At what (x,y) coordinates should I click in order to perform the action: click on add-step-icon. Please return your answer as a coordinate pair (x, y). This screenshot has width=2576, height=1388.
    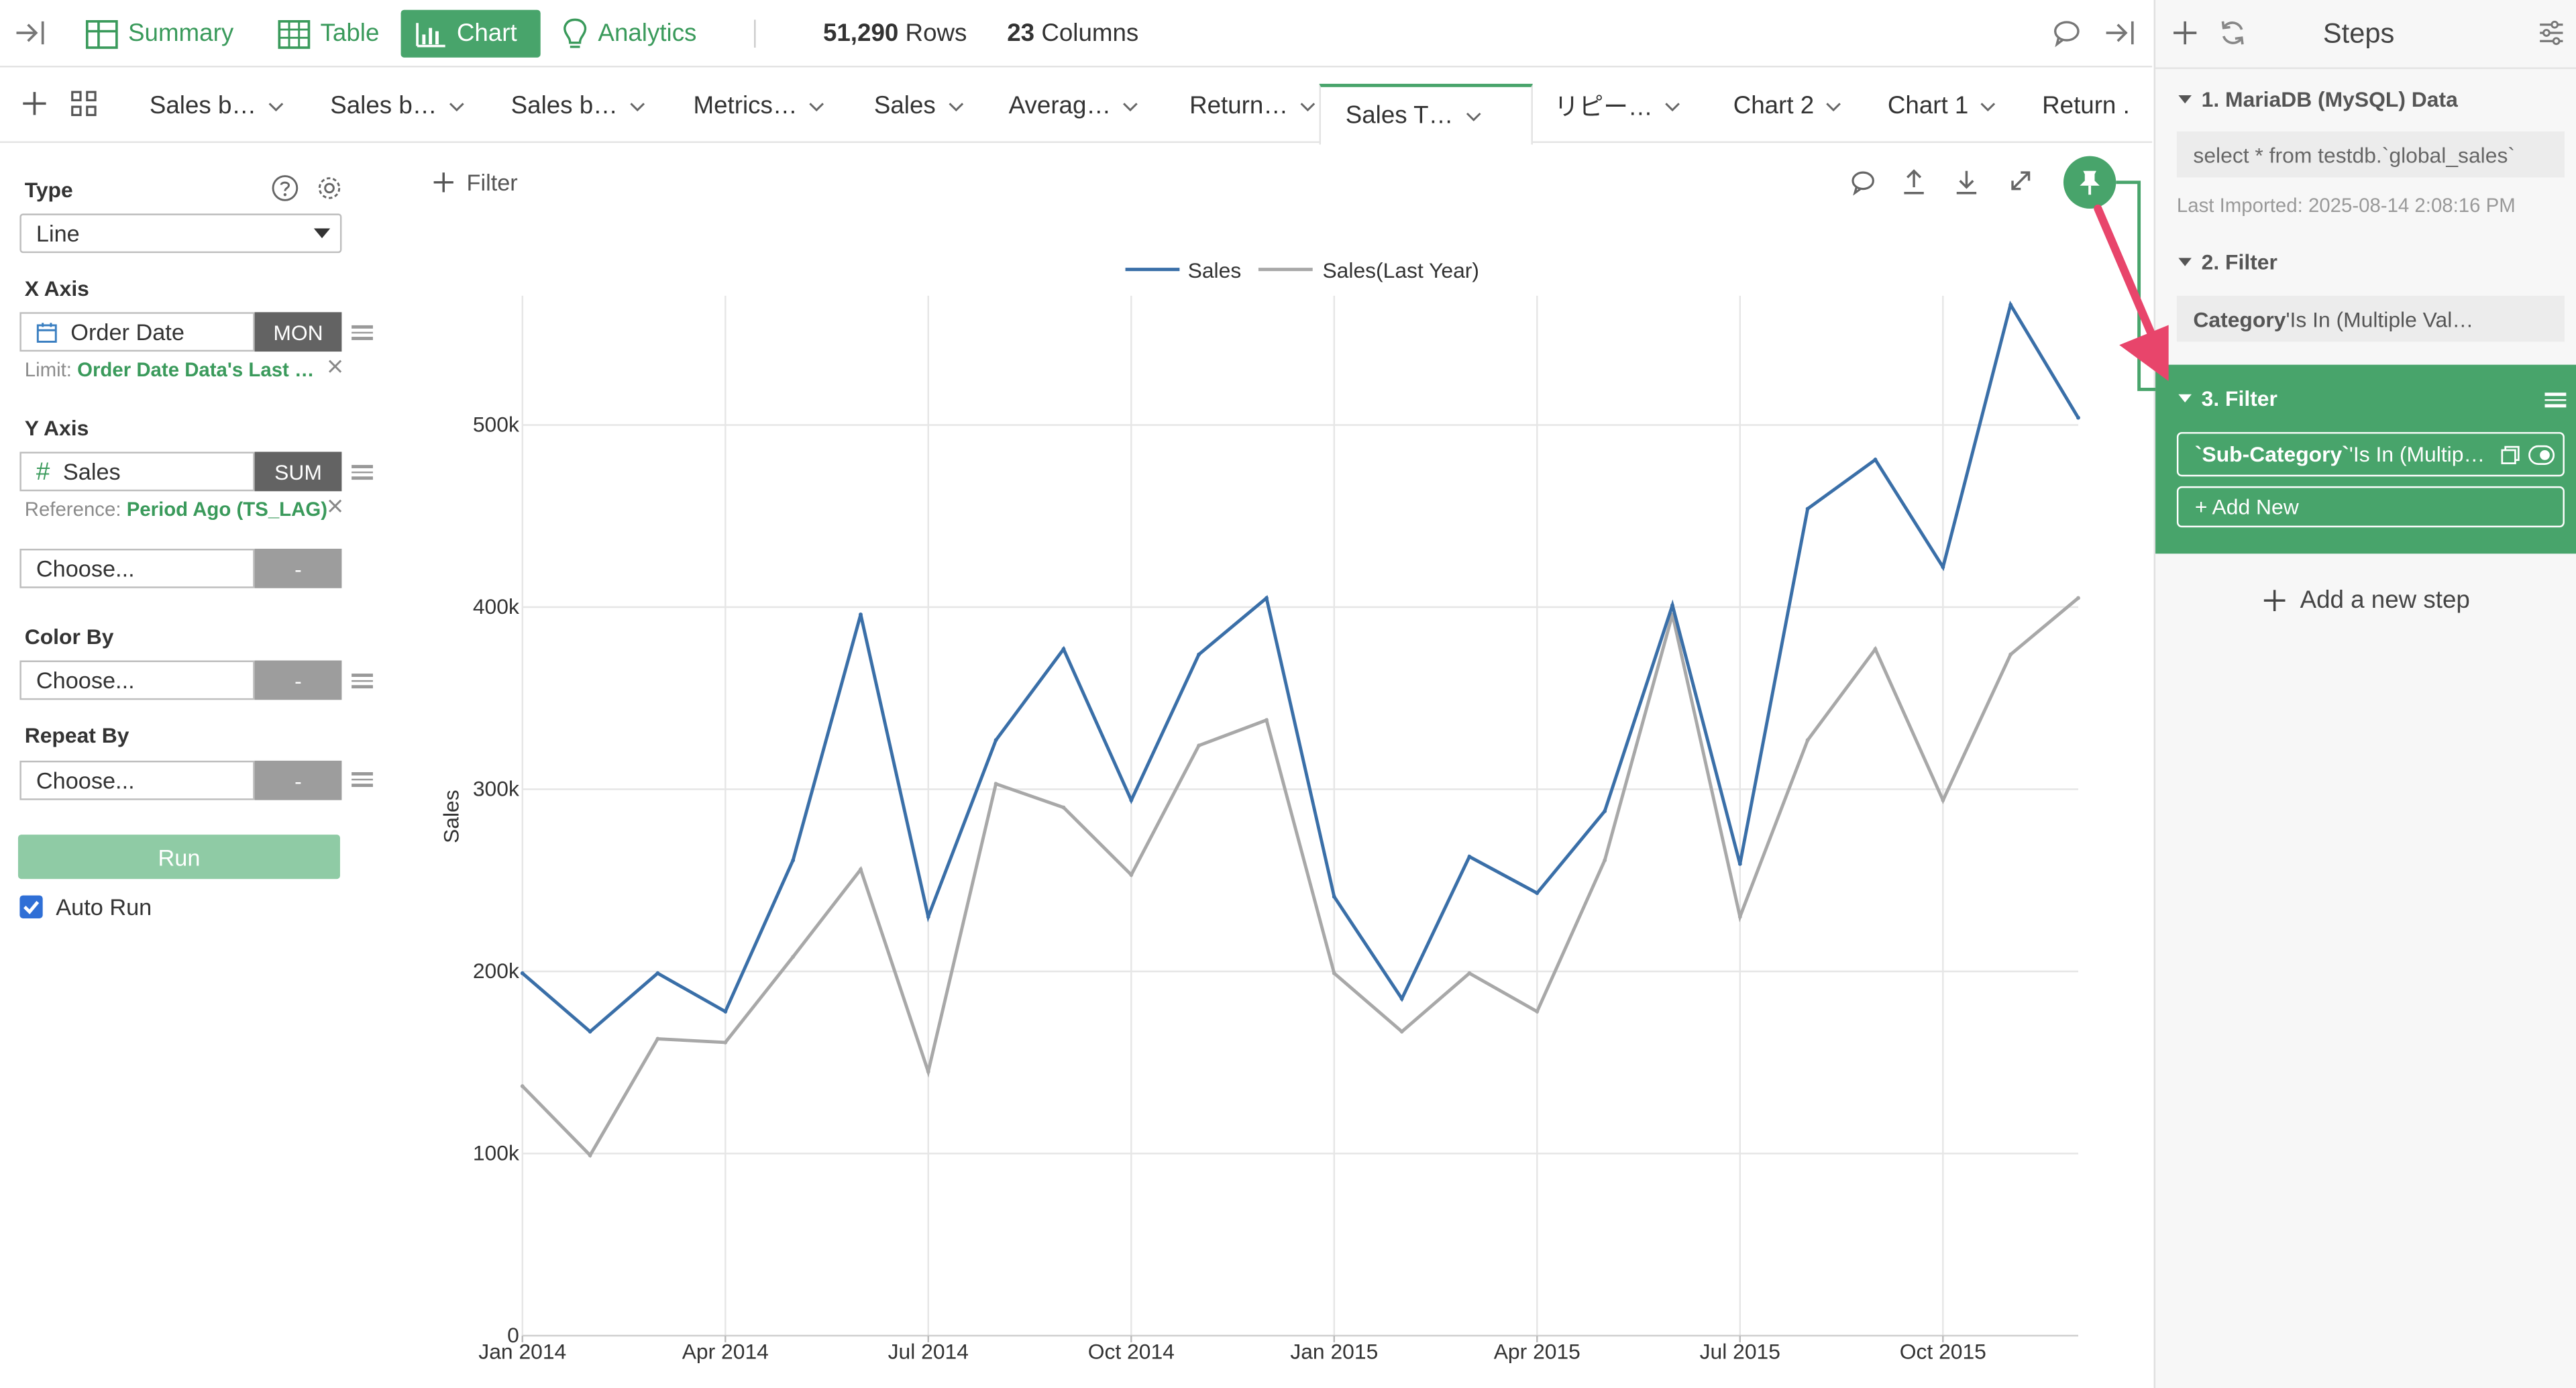
    Looking at the image, I should click on (2185, 33).